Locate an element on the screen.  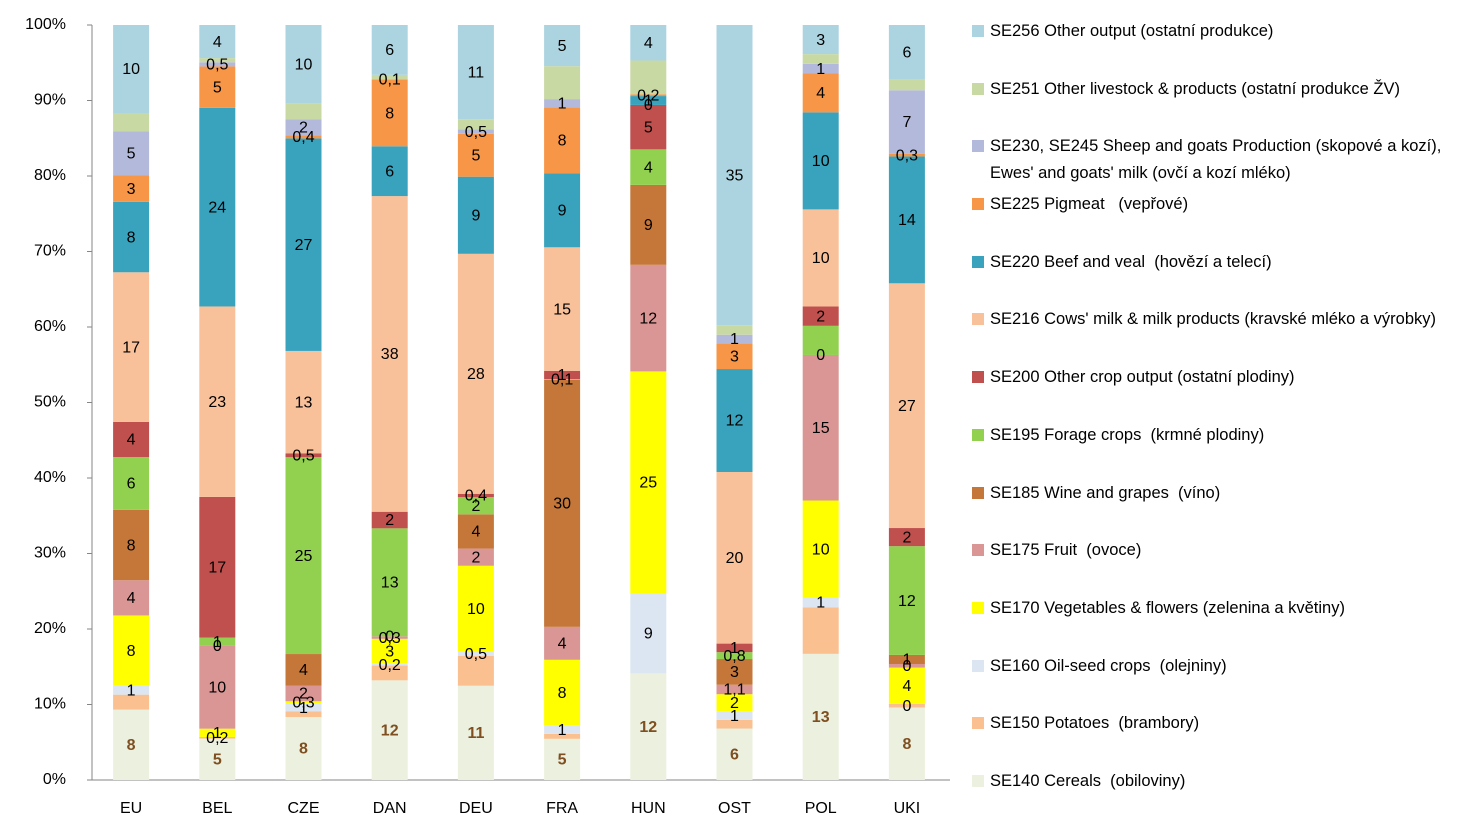
data-label: 17 is located at coordinates (217, 567).